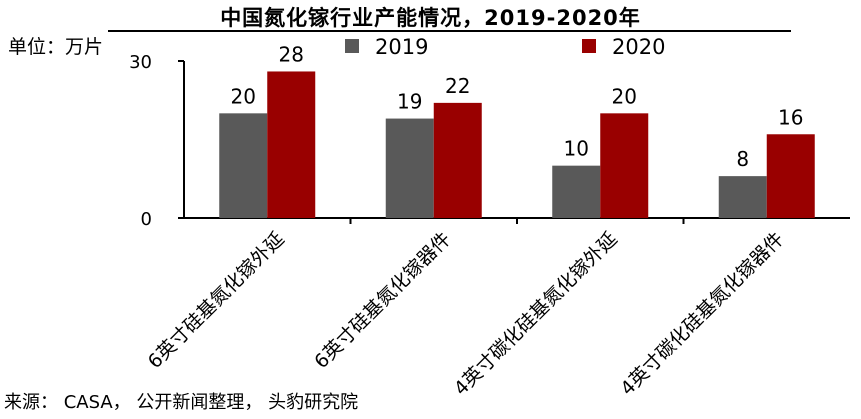 The width and height of the screenshot is (861, 419). What do you see at coordinates (430, 18) in the screenshot?
I see `chart-title: 中国氮化镓行业产能情况，2019-2020年` at bounding box center [430, 18].